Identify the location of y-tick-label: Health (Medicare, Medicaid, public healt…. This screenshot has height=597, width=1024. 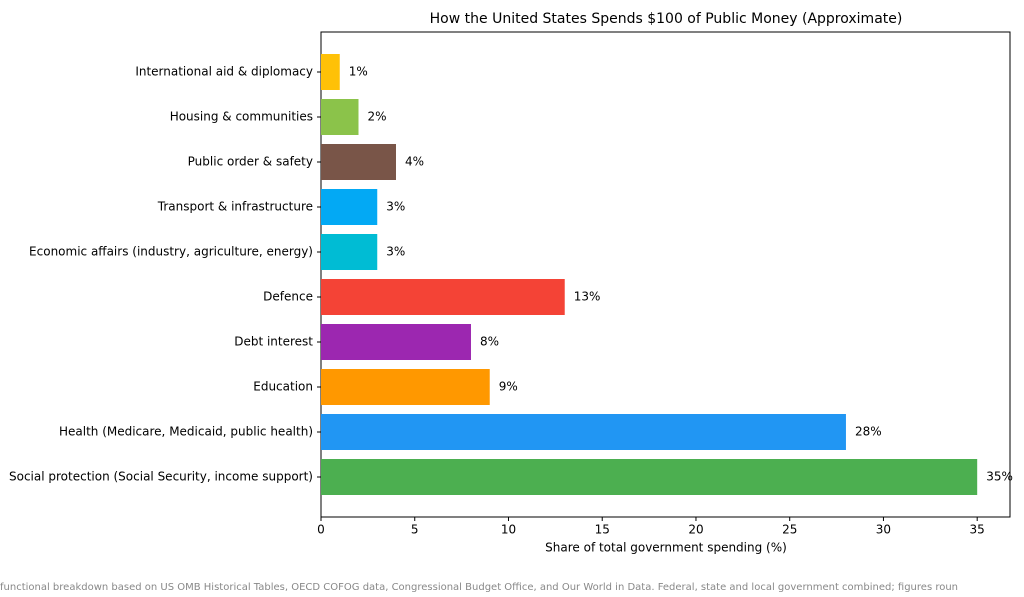
(186, 432).